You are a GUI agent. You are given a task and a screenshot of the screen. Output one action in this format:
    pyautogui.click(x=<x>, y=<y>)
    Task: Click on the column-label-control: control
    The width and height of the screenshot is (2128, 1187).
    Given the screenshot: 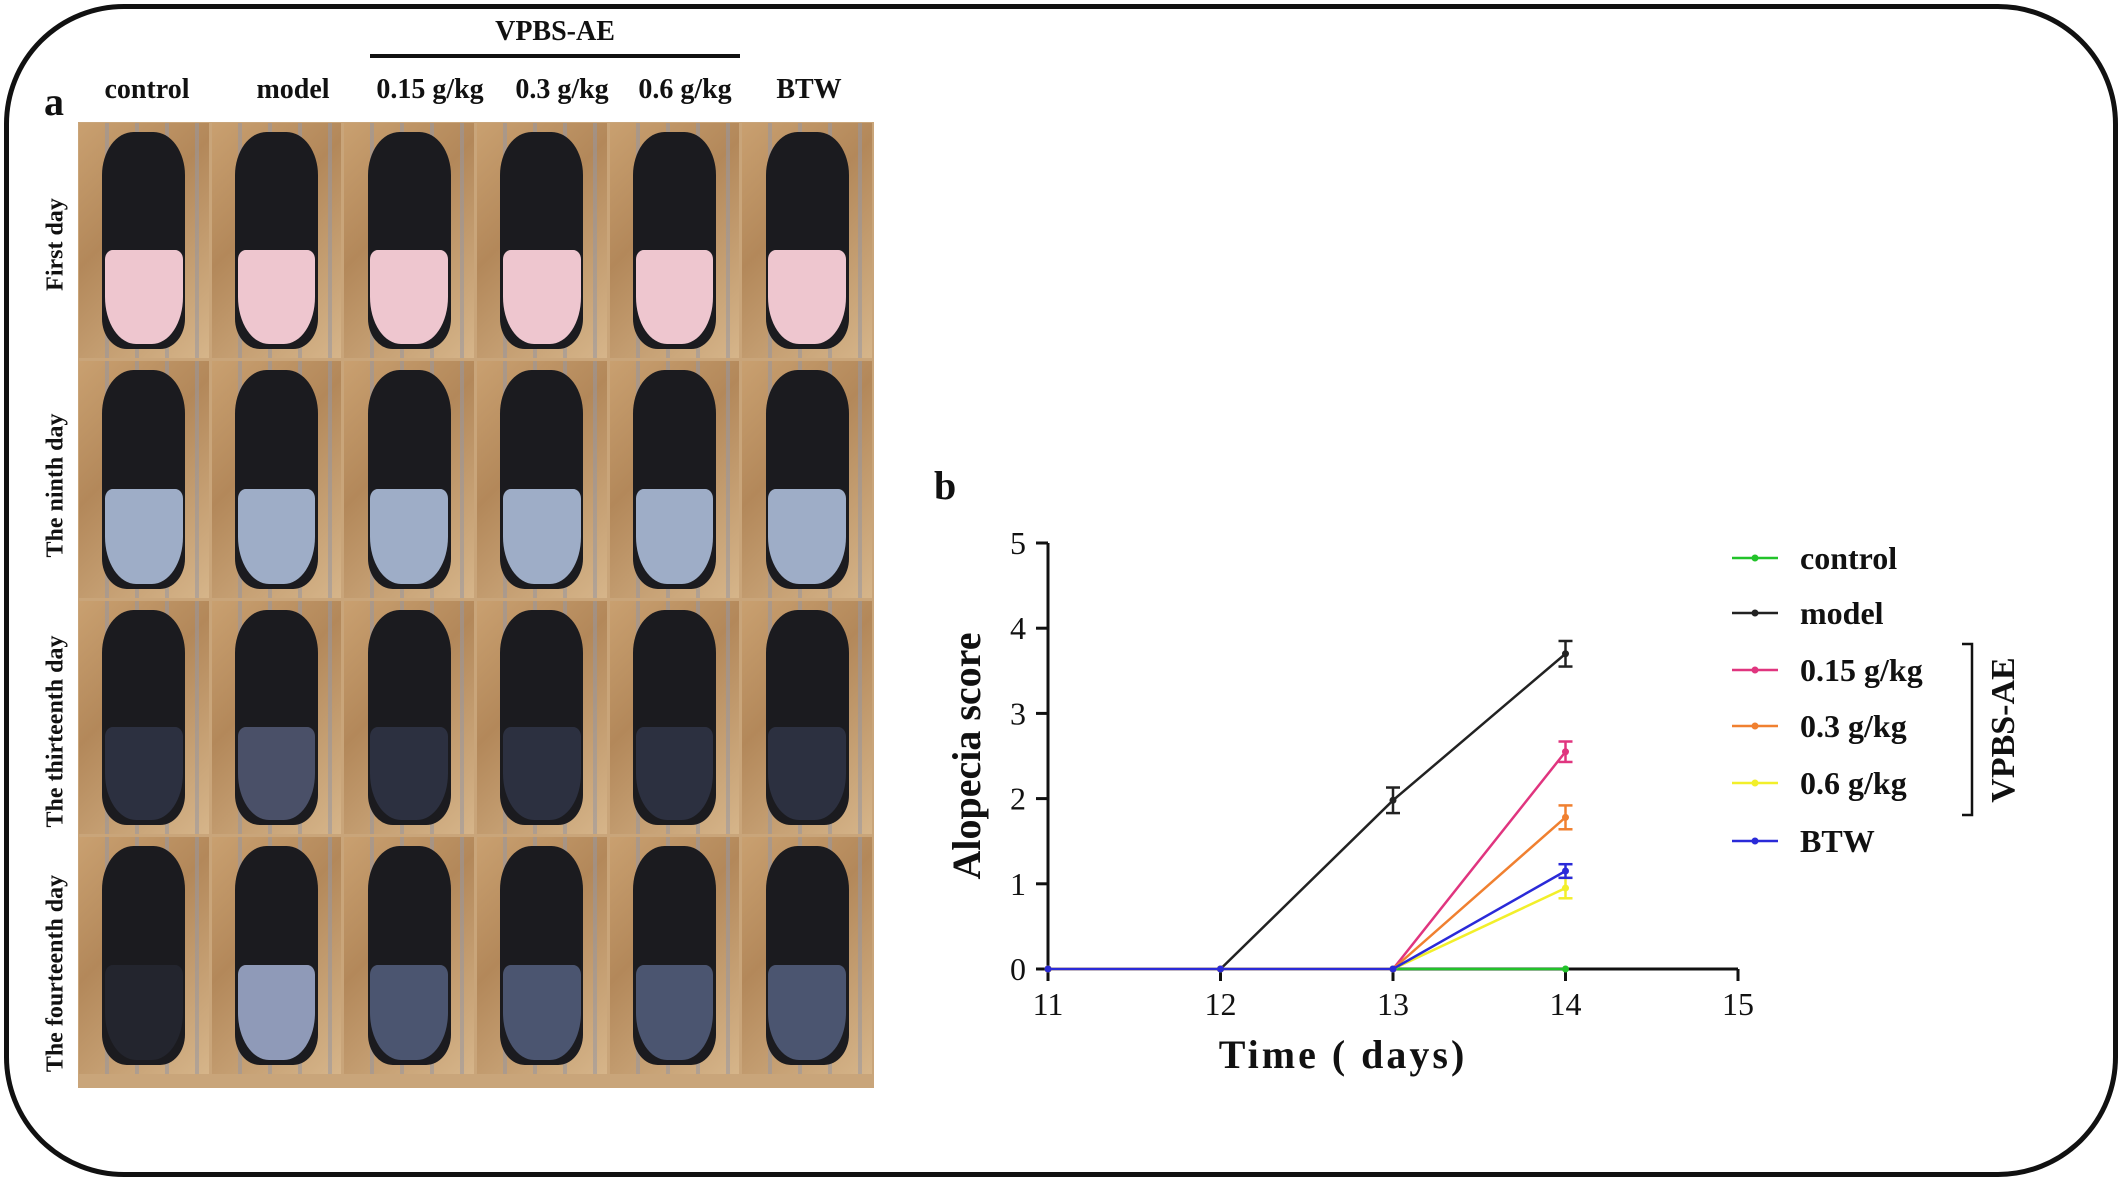 What is the action you would take?
    pyautogui.click(x=147, y=89)
    